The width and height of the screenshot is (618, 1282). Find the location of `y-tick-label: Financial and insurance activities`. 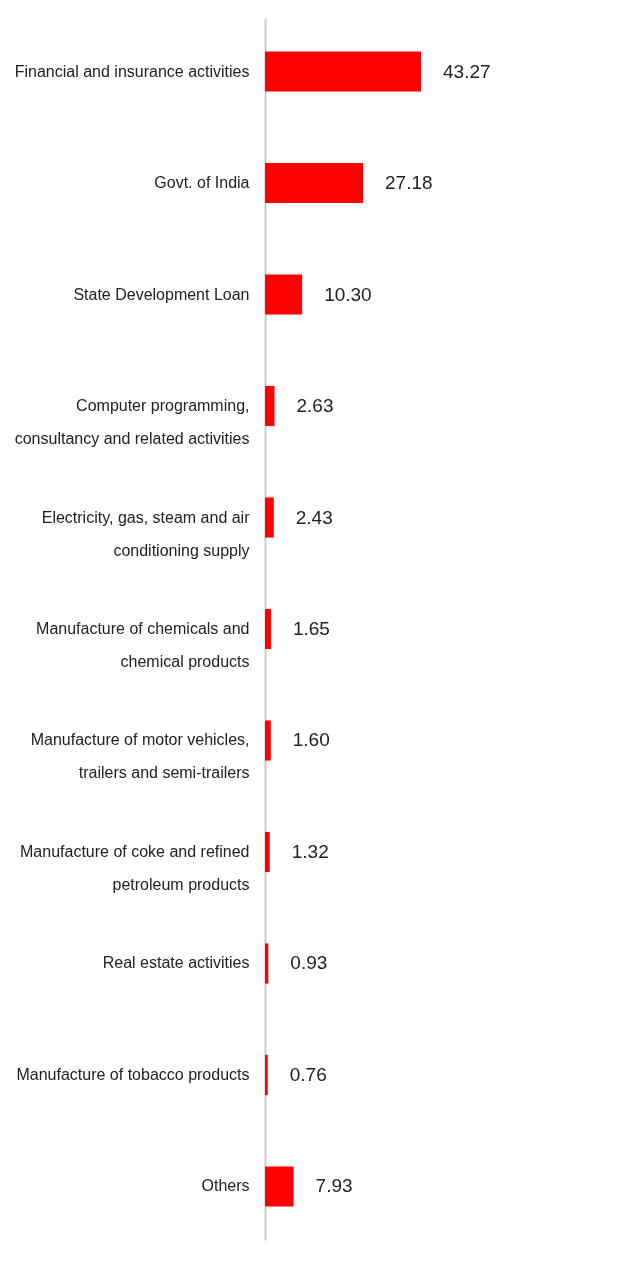

y-tick-label: Financial and insurance activities is located at coordinates (132, 71).